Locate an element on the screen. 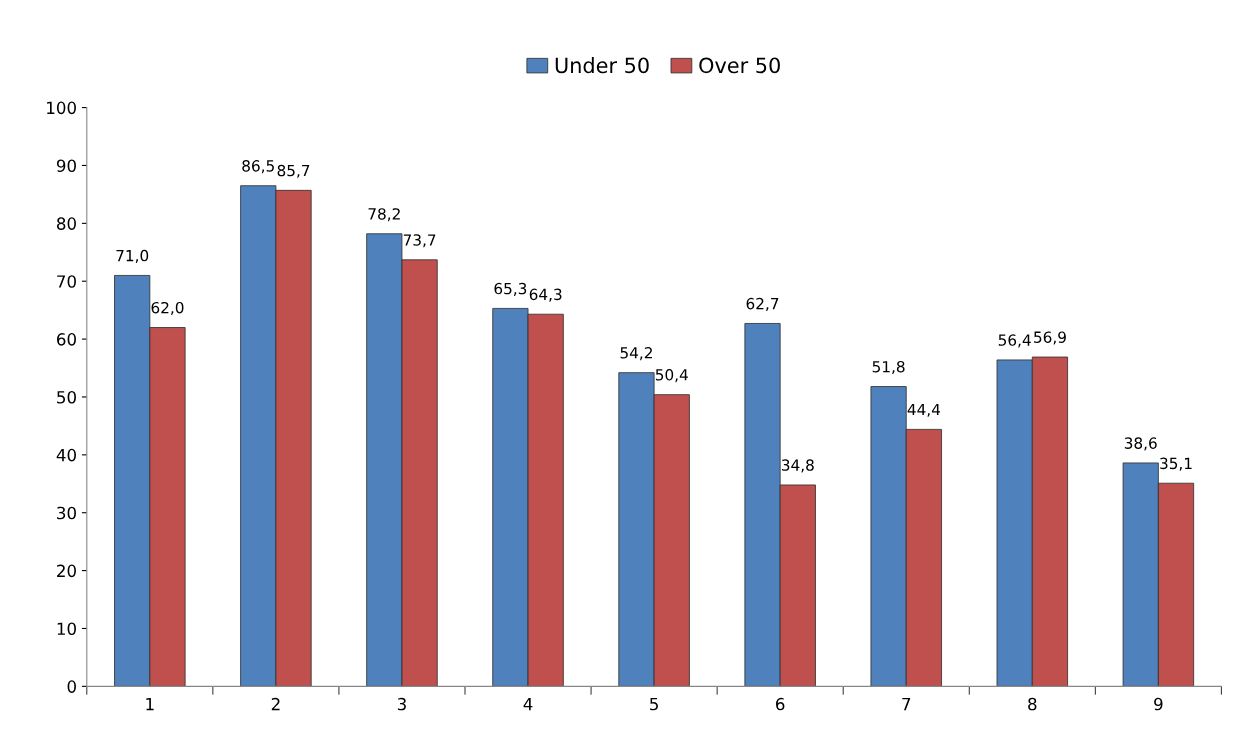  data-label: 62,7 is located at coordinates (762, 304).